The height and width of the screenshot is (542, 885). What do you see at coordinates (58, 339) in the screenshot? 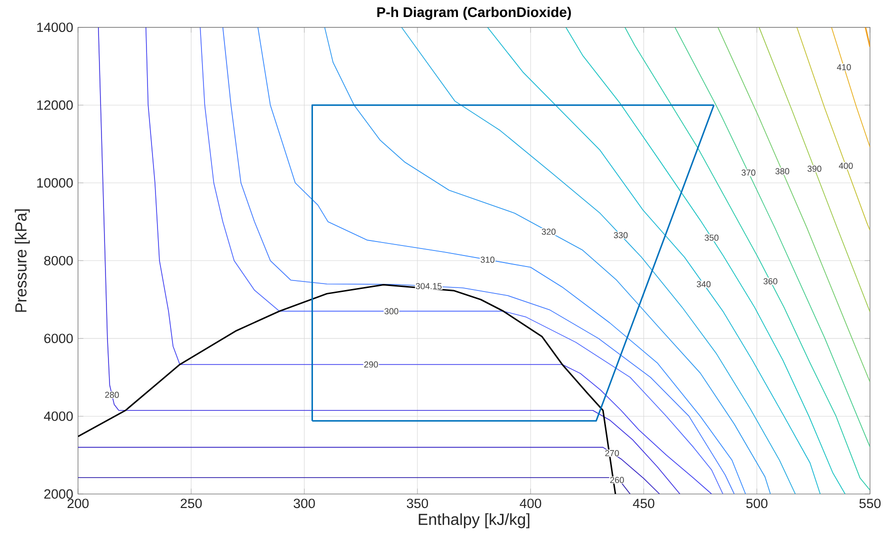
I see `y-tick-label: 6000` at bounding box center [58, 339].